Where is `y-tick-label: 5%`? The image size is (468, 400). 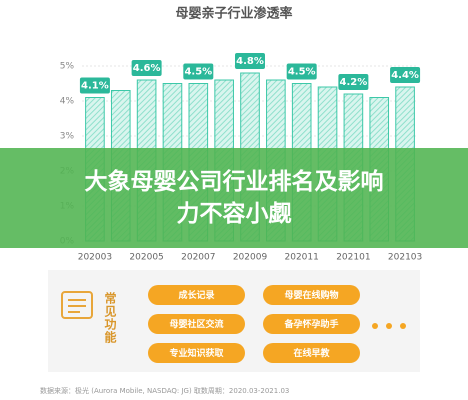 y-tick-label: 5% is located at coordinates (67, 67).